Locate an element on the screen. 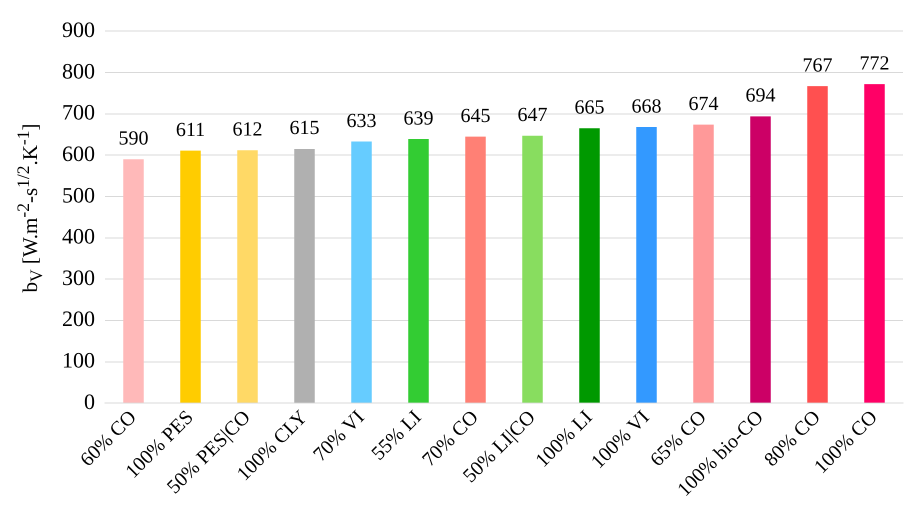 The height and width of the screenshot is (513, 915). y-tick-label: 100 is located at coordinates (78, 360).